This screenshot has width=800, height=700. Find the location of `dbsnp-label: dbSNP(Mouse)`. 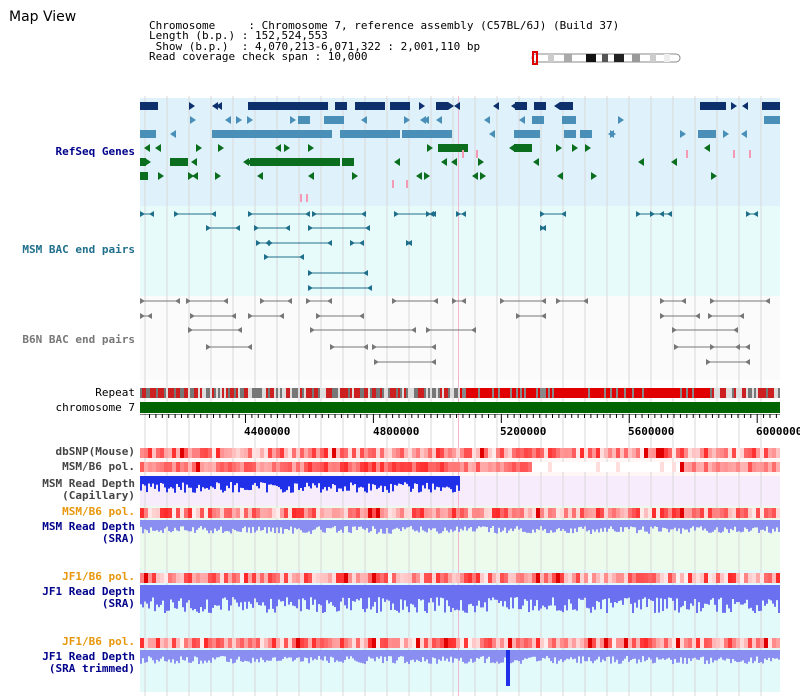

dbsnp-label: dbSNP(Mouse) is located at coordinates (95, 451).